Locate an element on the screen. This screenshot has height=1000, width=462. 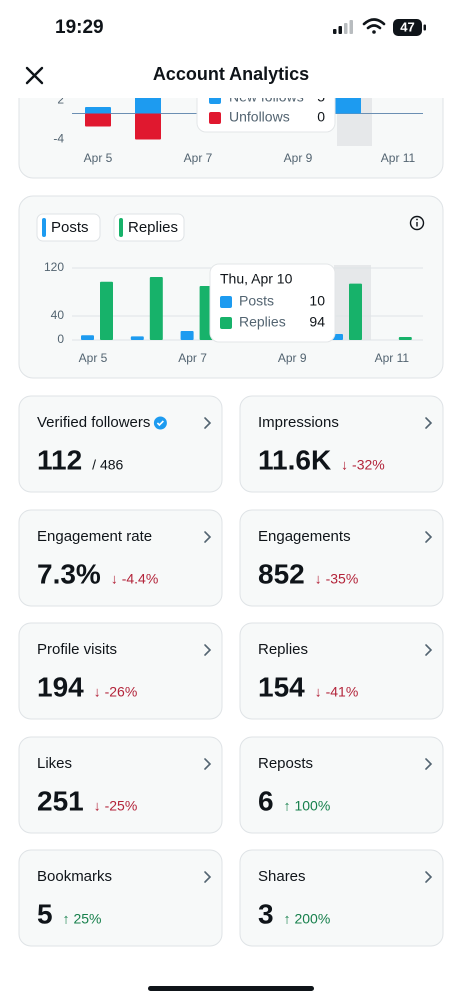
metric-card: Reposts 6 ↑ 100% is located at coordinates (341, 785).